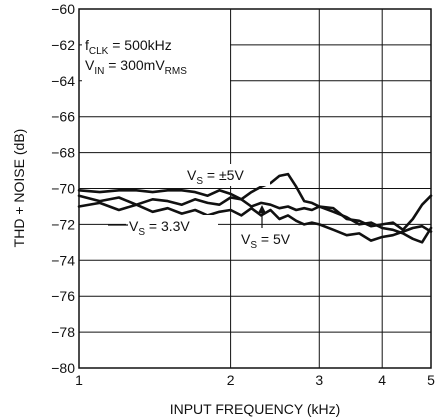 The image size is (435, 418). I want to click on x-tick-label: 2, so click(231, 380).